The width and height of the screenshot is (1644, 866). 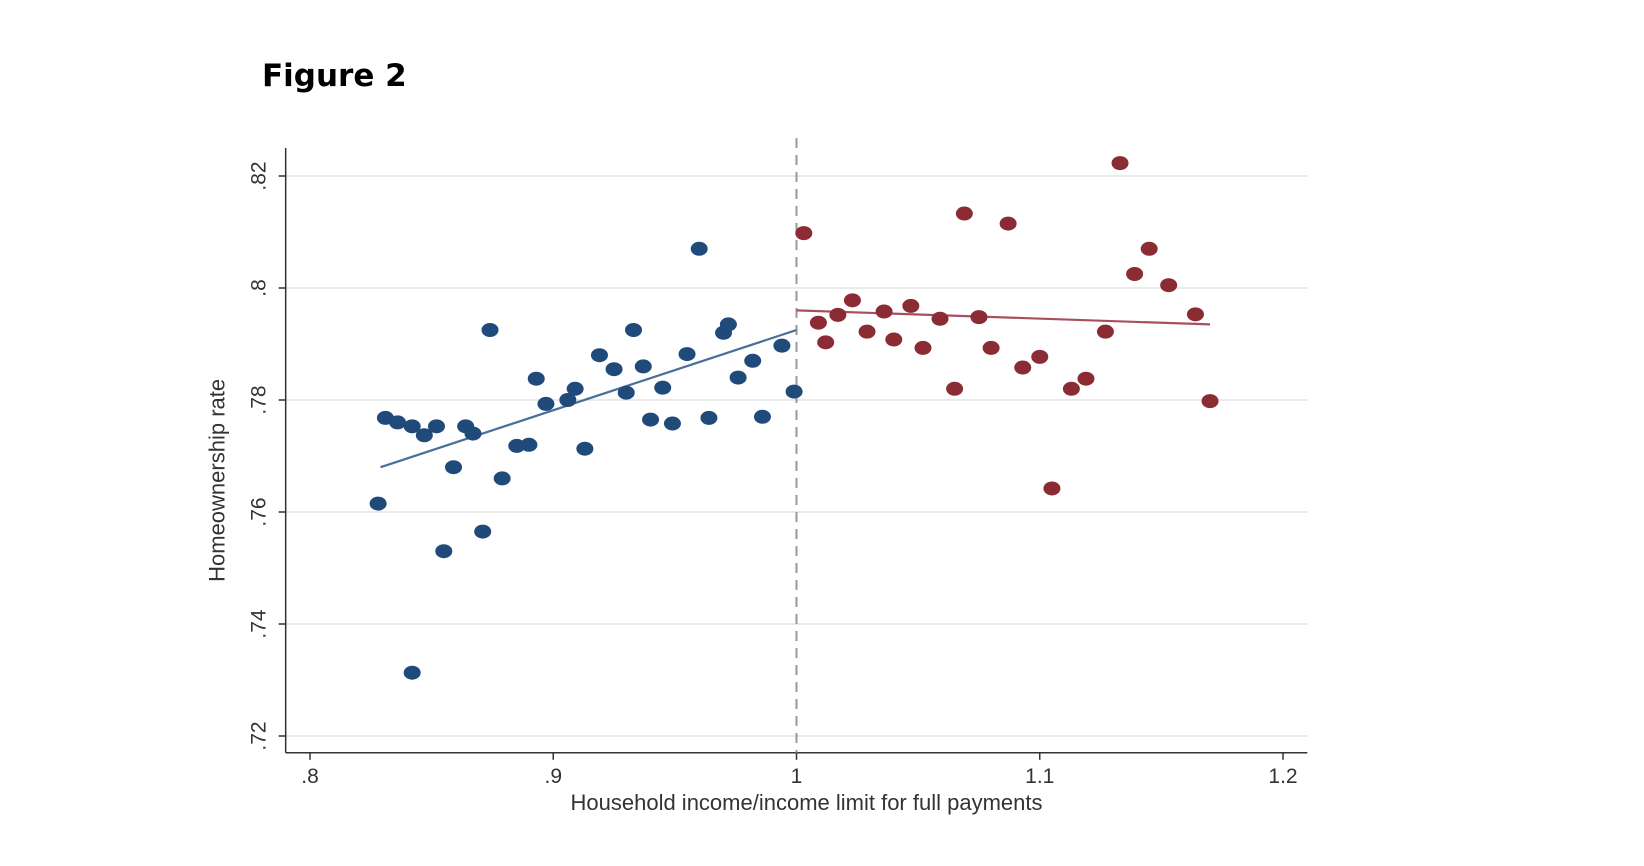 What do you see at coordinates (1282, 776) in the screenshot?
I see `x-tick-label: 1.2` at bounding box center [1282, 776].